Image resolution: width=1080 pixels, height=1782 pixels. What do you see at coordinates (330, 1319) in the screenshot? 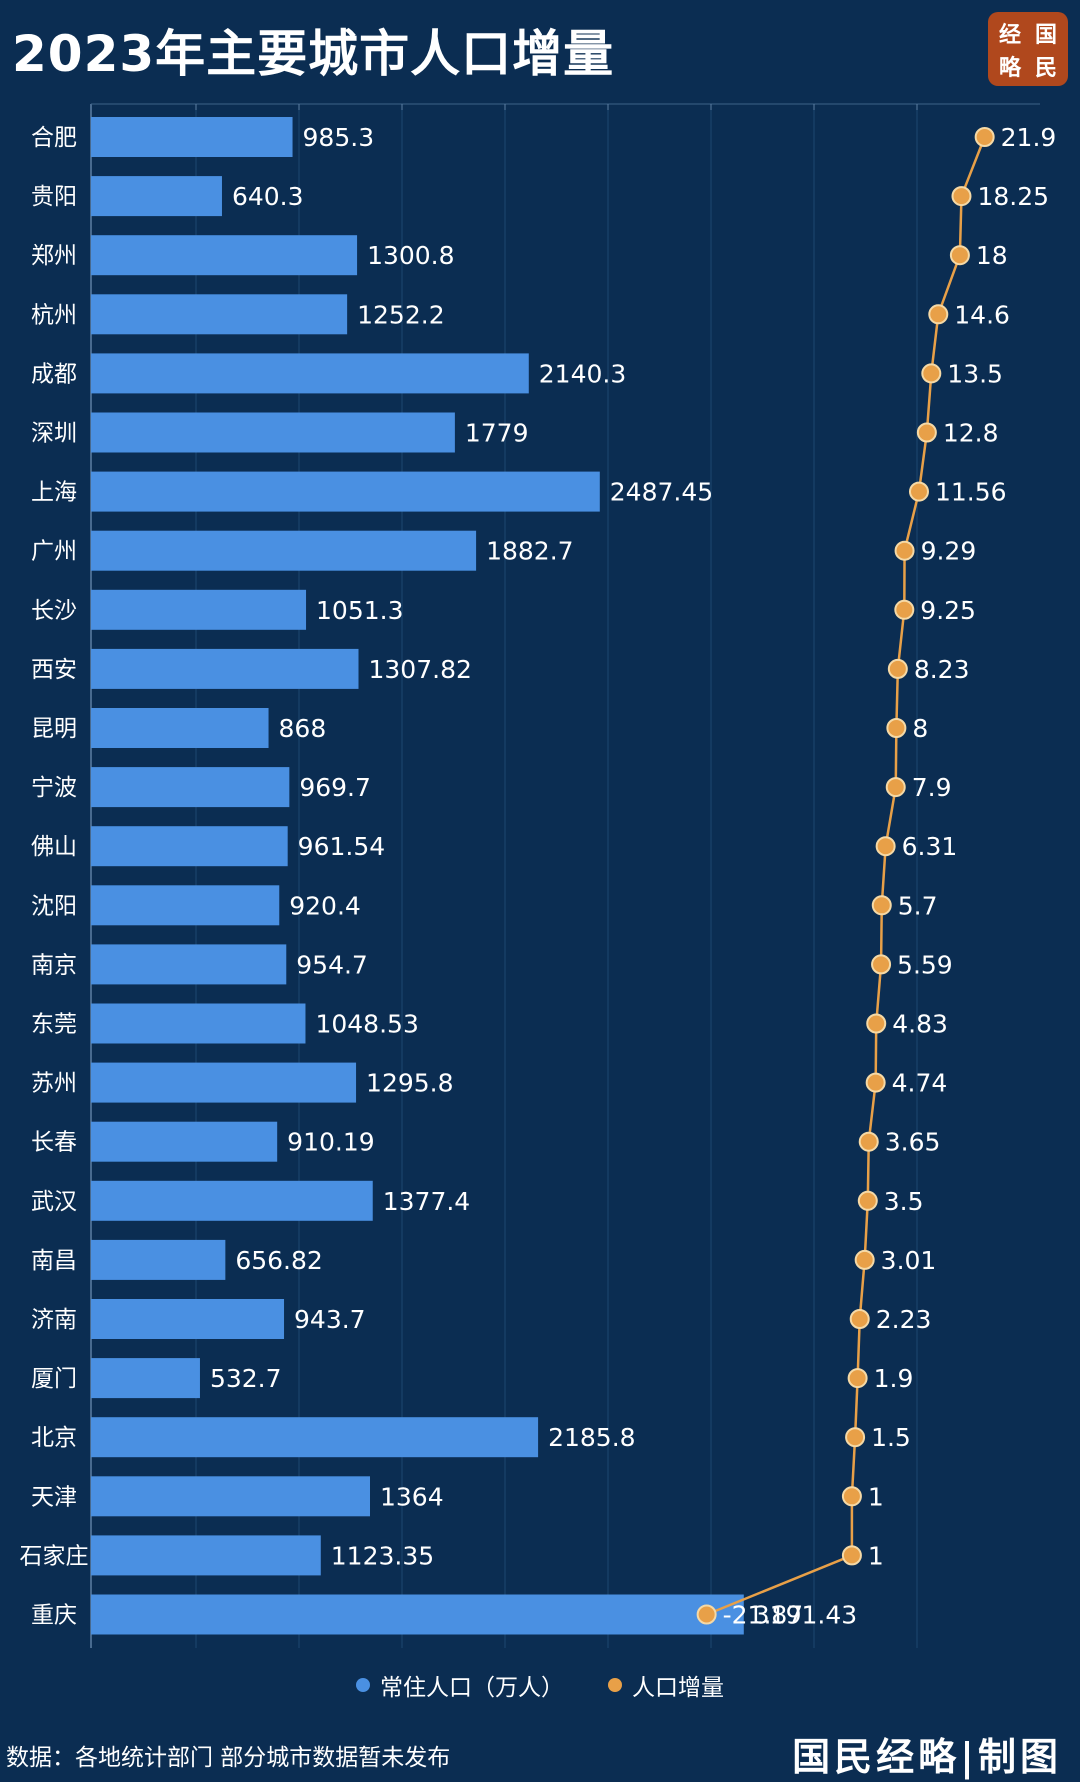
I see `bar-value-label: 943.7` at bounding box center [330, 1319].